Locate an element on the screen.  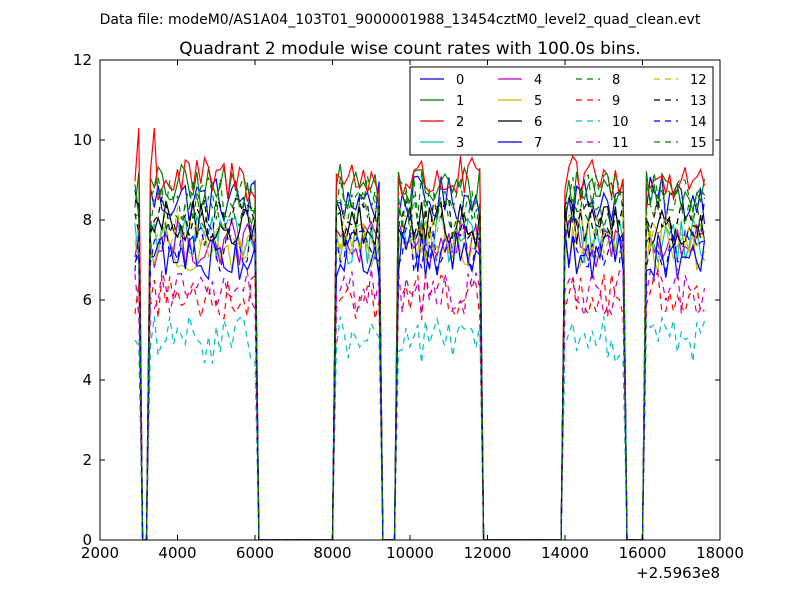
x-tick-label: 12000 is located at coordinates (488, 553).